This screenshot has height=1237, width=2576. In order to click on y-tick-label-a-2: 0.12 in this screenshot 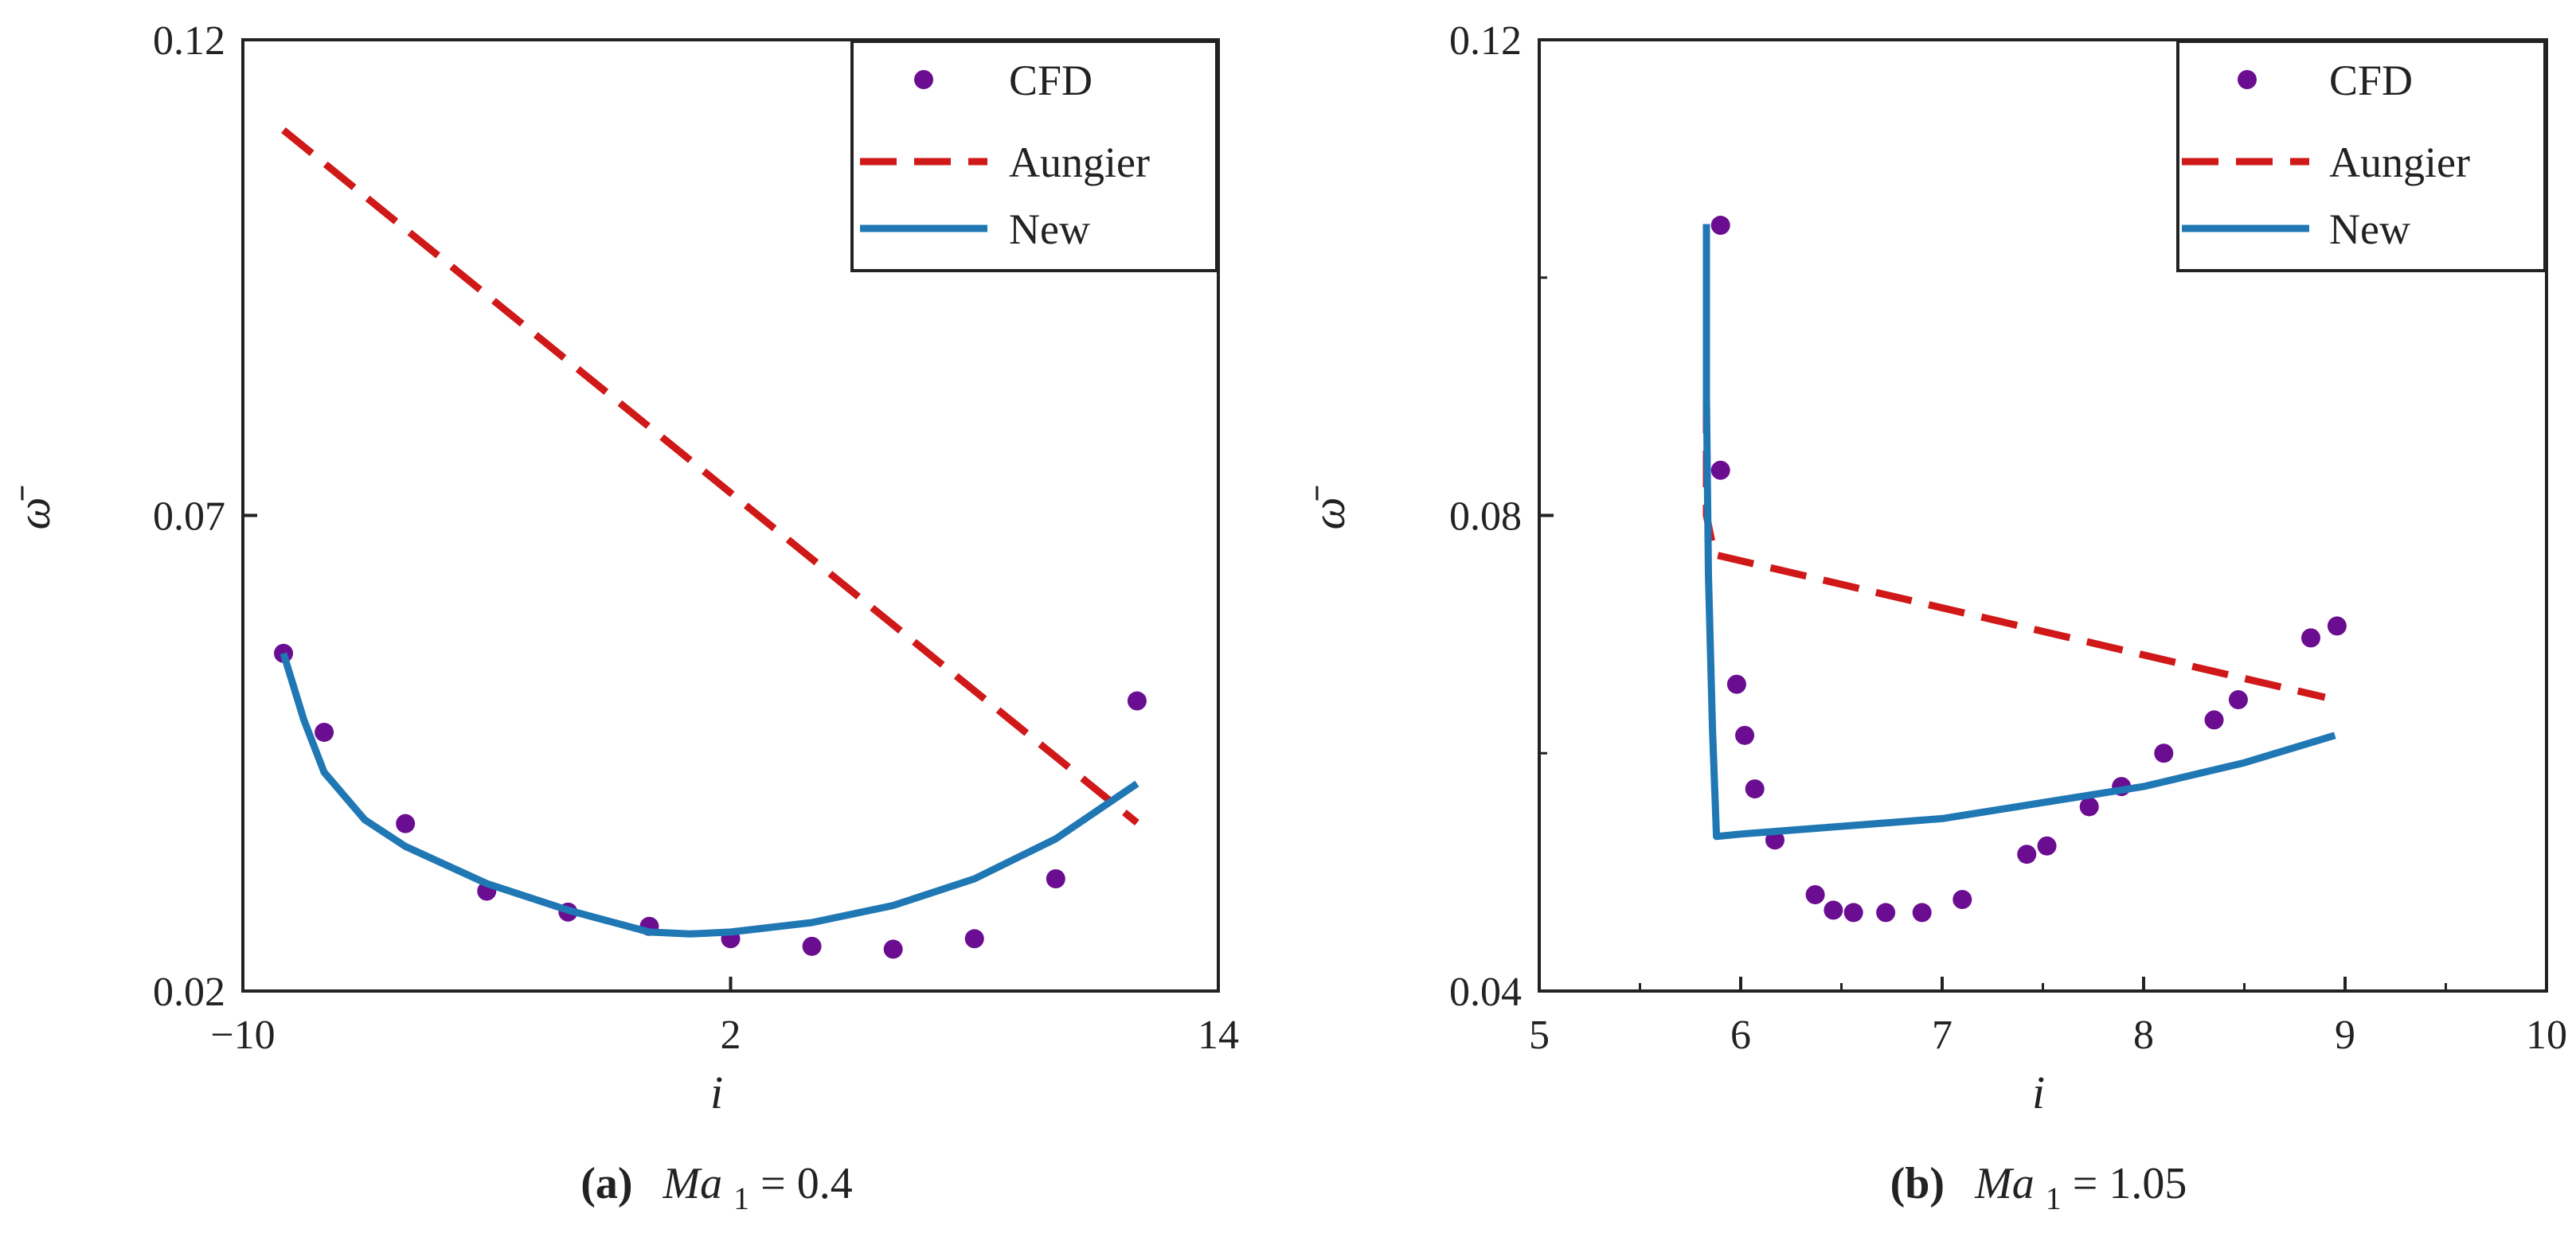, I will do `click(189, 41)`.